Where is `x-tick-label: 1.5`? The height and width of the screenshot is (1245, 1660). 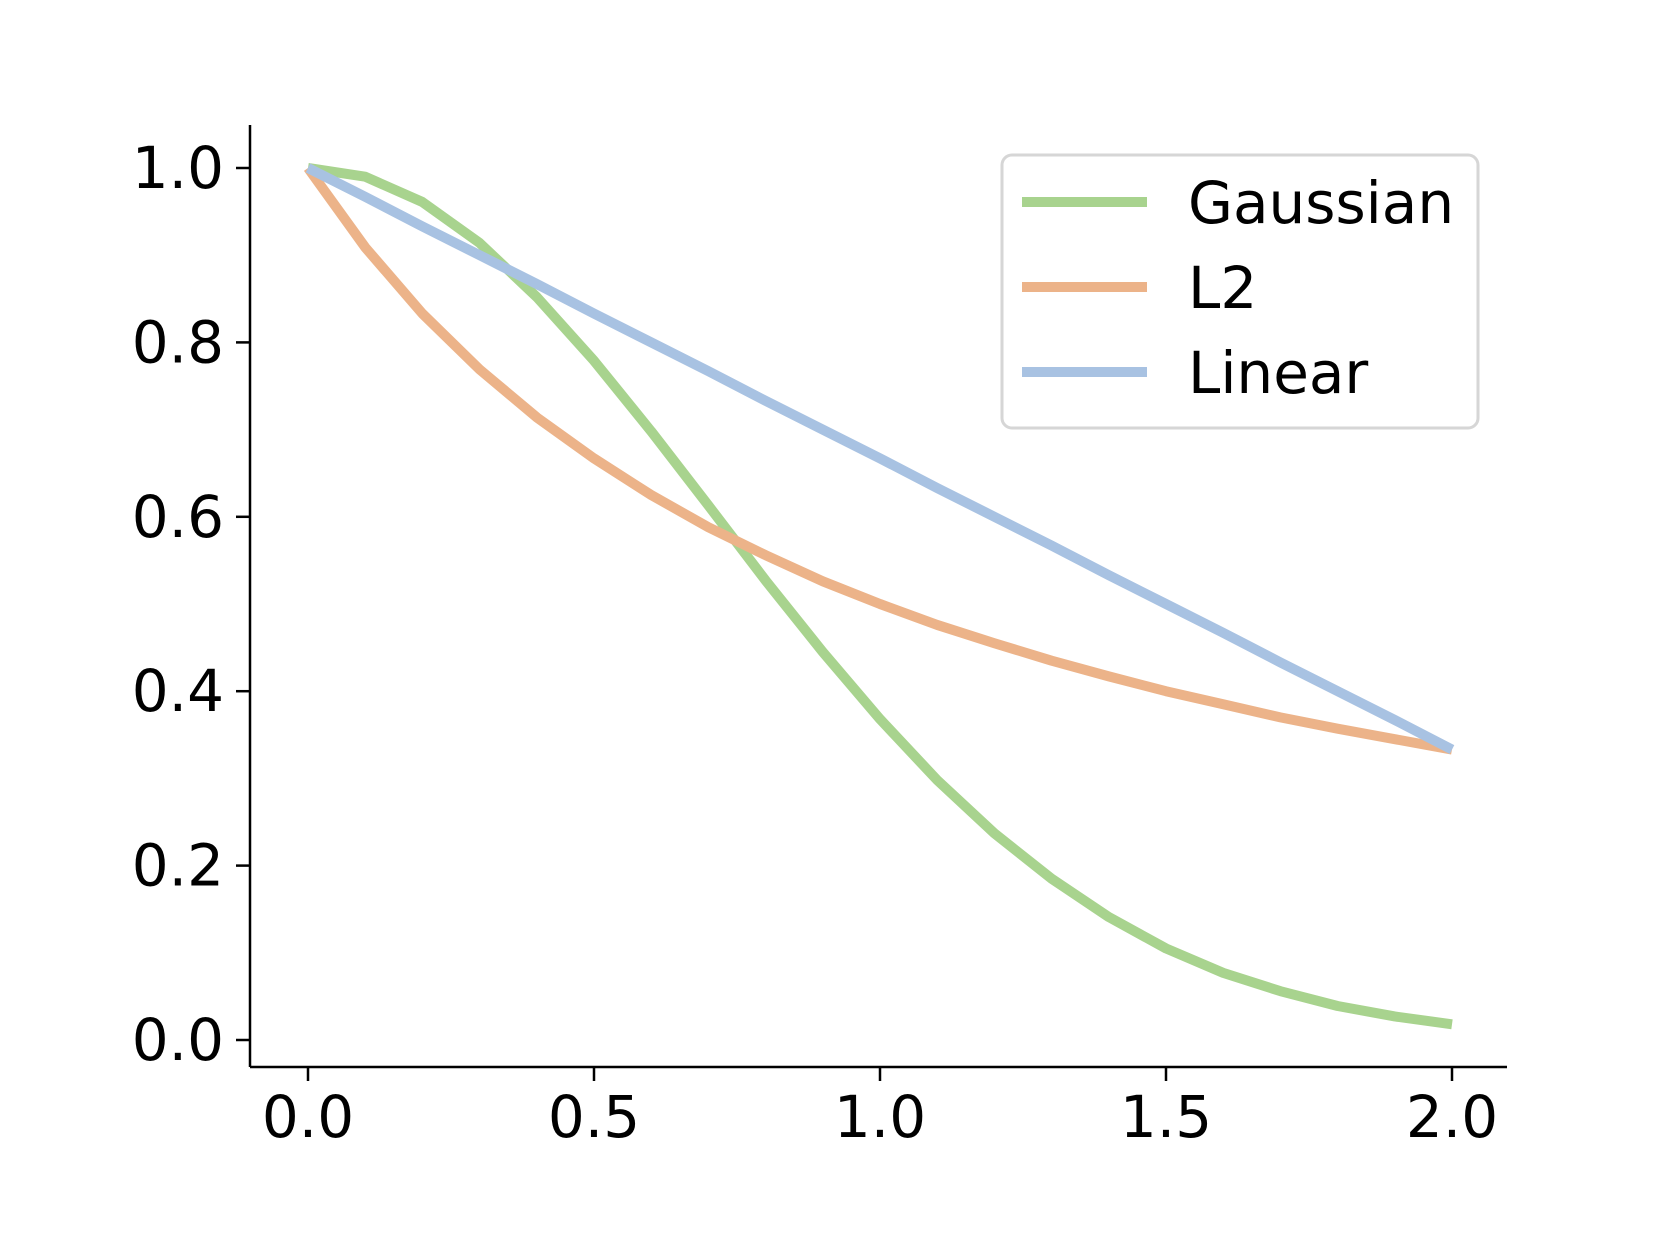 x-tick-label: 1.5 is located at coordinates (1166, 1117).